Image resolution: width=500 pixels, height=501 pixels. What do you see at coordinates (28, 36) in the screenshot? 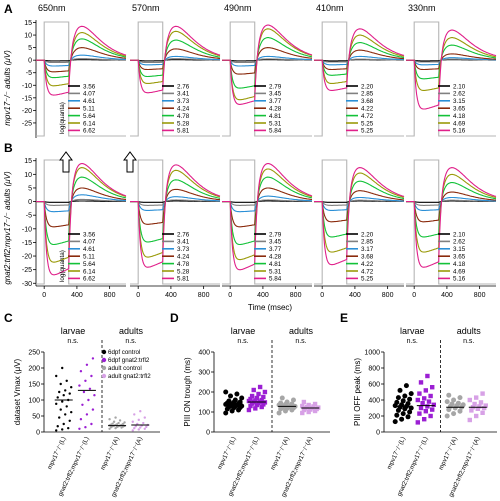
I see `y-tick-label: 10` at bounding box center [28, 36].